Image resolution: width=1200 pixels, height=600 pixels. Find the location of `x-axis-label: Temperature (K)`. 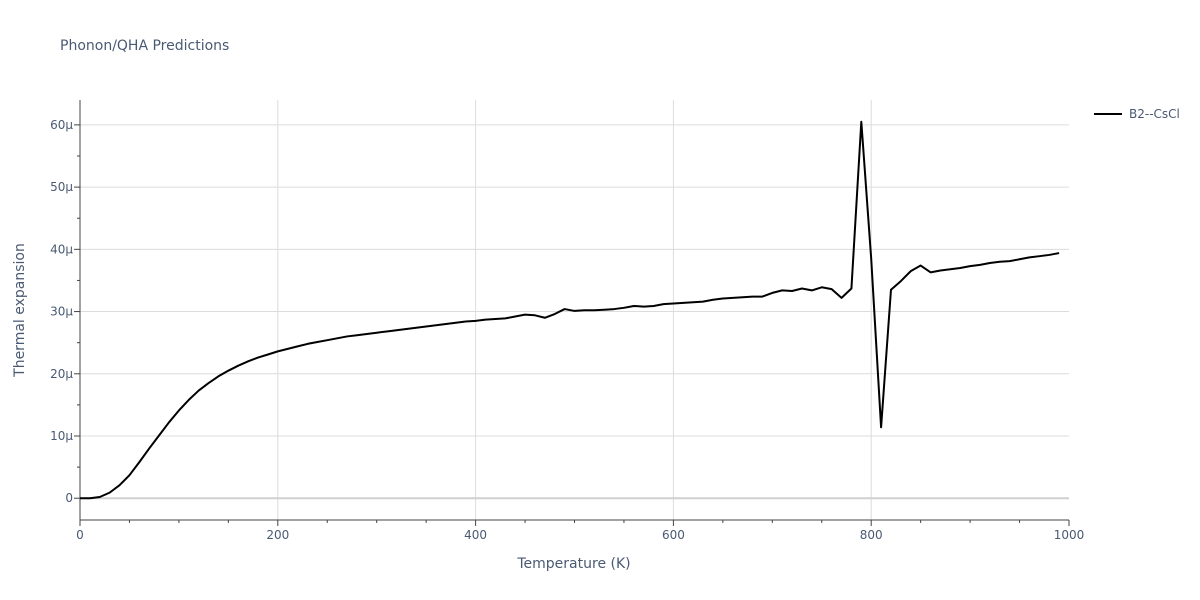

x-axis-label: Temperature (K) is located at coordinates (573, 564).